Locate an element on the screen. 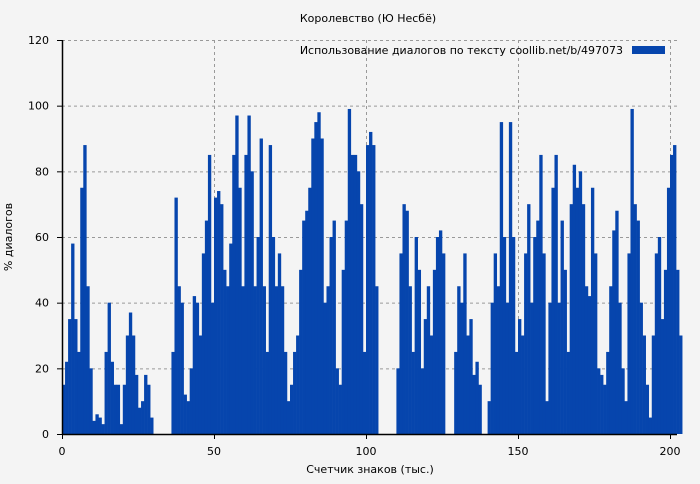  legend-swatch is located at coordinates (648, 50).